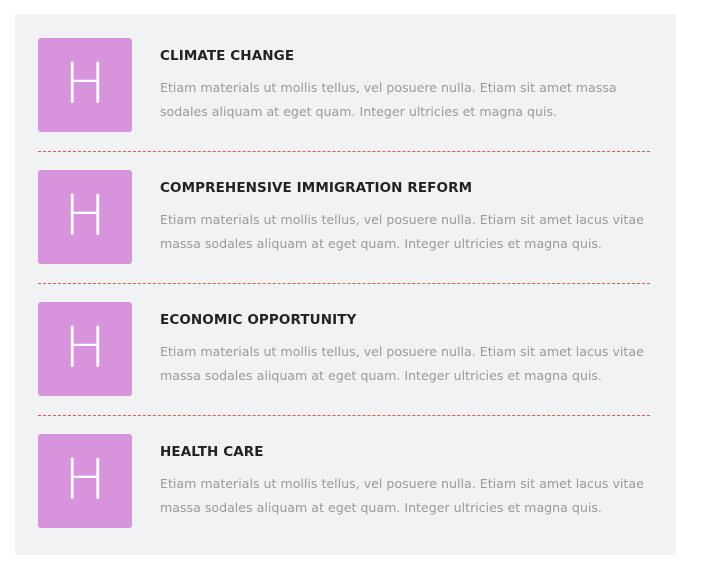 This screenshot has height=576, width=712. I want to click on issue-title: CLIMATE CHANGE, so click(227, 56).